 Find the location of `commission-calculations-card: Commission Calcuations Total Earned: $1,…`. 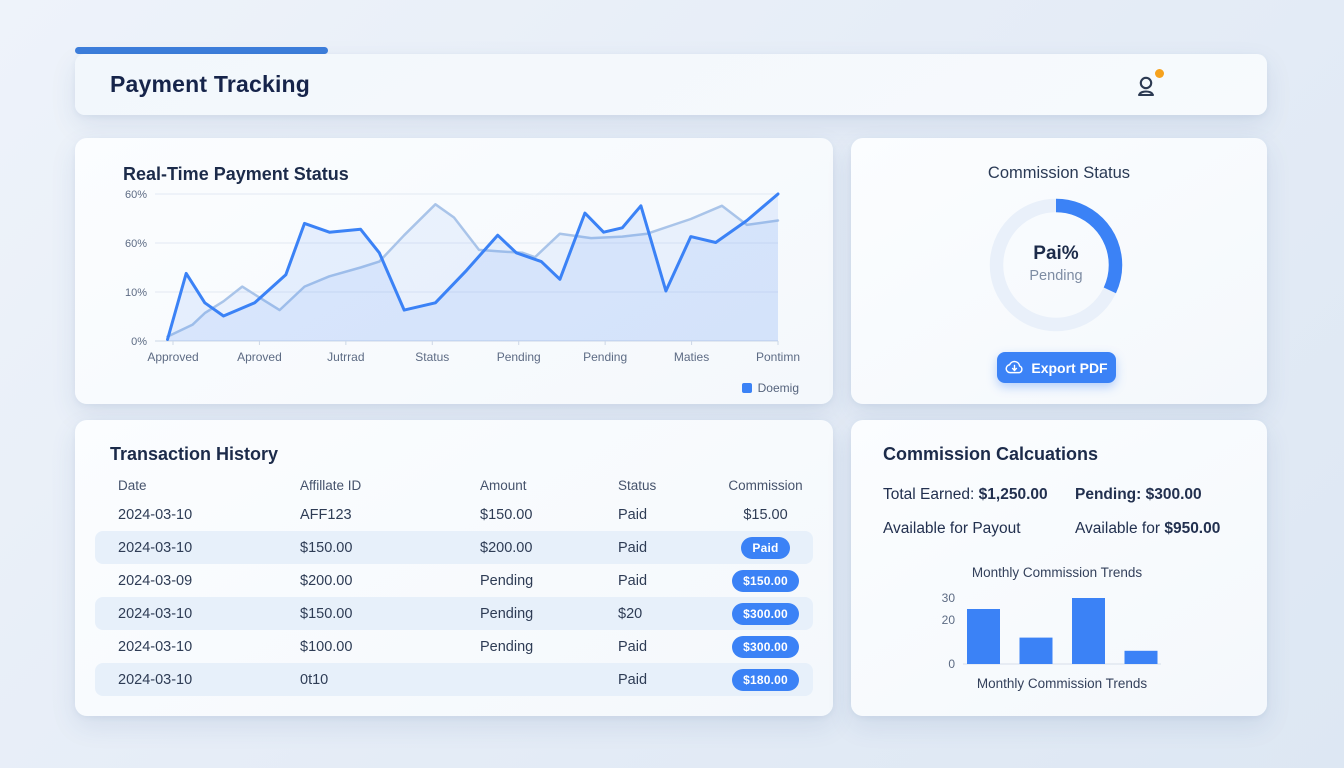

commission-calculations-card: Commission Calcuations Total Earned: $1,… is located at coordinates (1059, 568).